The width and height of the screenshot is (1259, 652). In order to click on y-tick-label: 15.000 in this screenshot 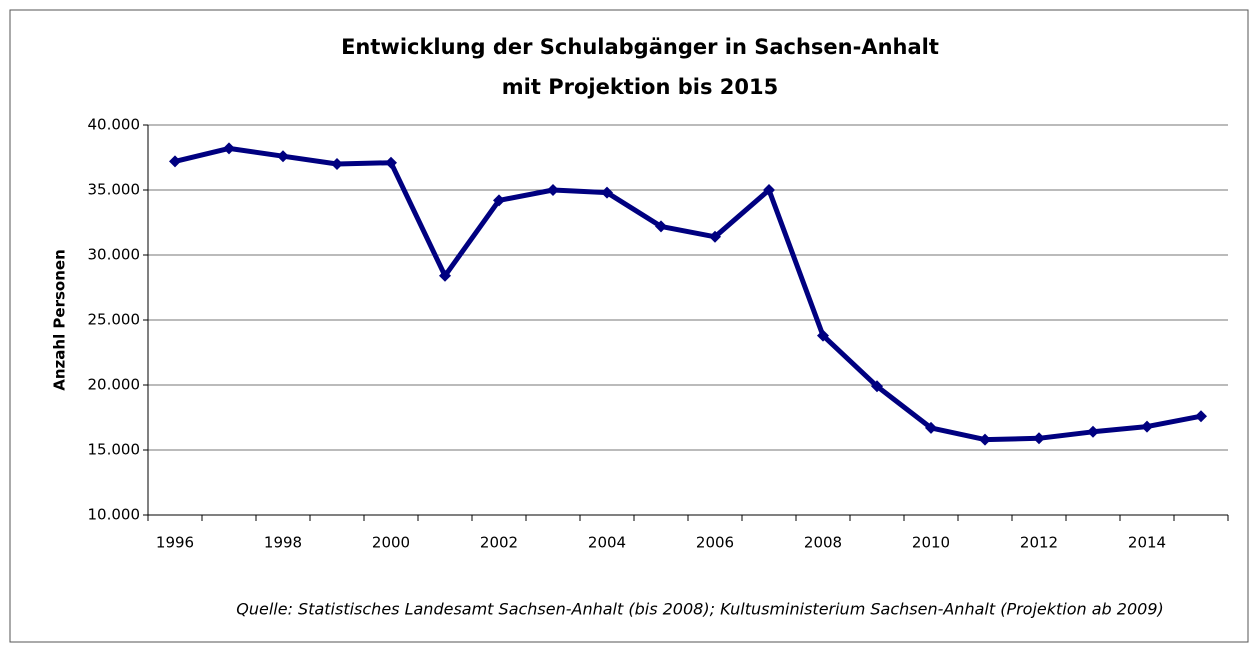, I will do `click(114, 450)`.